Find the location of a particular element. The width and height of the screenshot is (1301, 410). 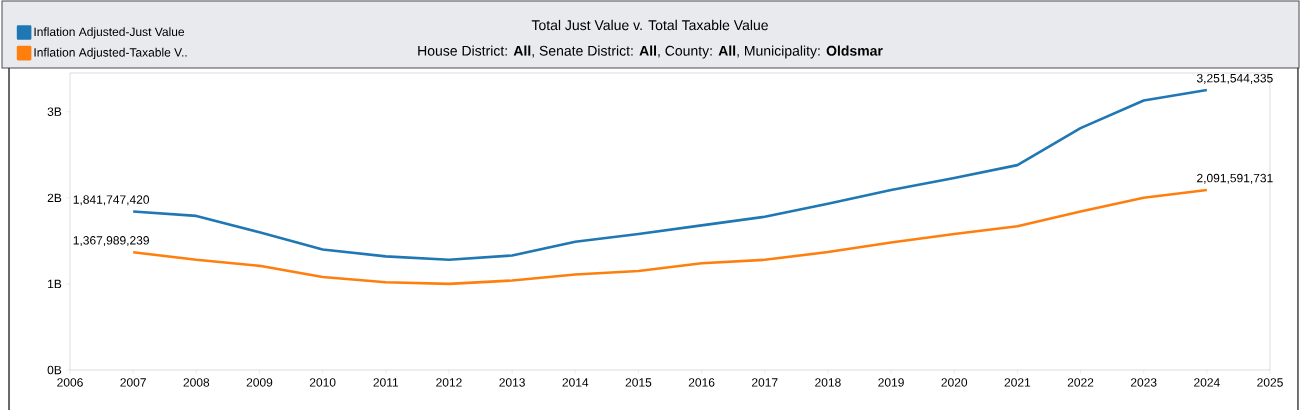

x-tick-label: 2022 is located at coordinates (1080, 382).